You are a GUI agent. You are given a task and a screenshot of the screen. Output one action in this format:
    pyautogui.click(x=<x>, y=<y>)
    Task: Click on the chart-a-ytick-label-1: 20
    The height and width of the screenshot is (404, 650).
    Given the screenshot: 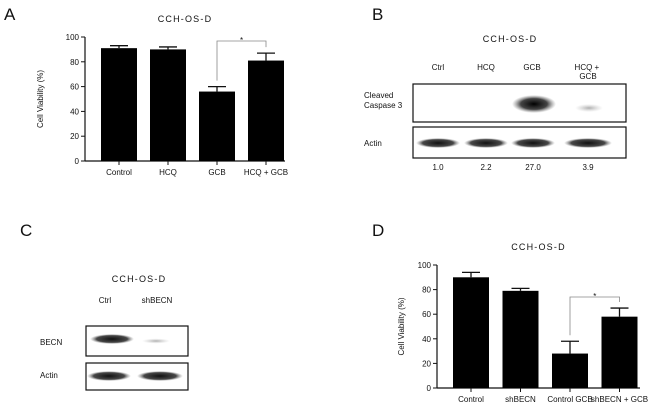 What is the action you would take?
    pyautogui.click(x=74, y=136)
    